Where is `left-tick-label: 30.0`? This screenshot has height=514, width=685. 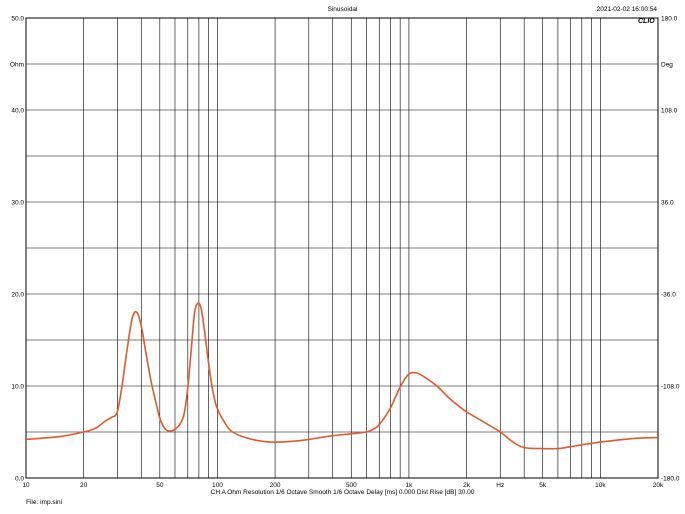
left-tick-label: 30.0 is located at coordinates (17, 203).